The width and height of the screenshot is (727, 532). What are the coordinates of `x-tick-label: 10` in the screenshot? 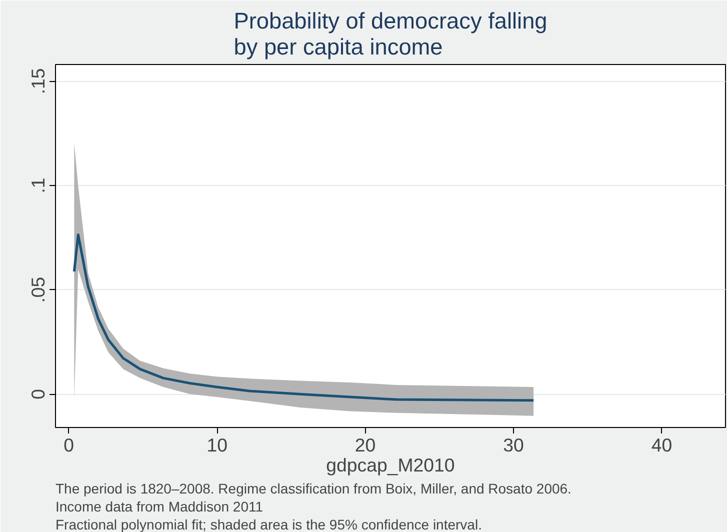 It's located at (217, 445).